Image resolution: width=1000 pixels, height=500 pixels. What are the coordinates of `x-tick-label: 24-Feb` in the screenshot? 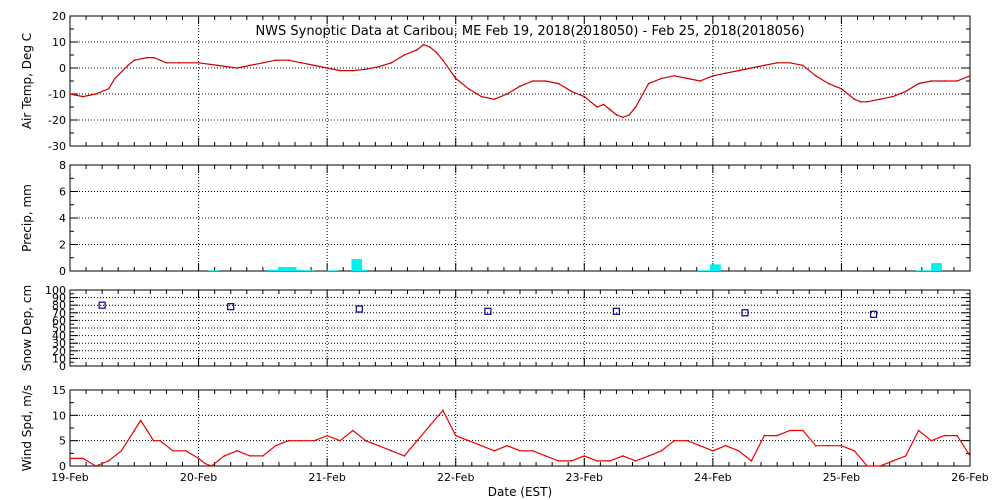 It's located at (712, 477).